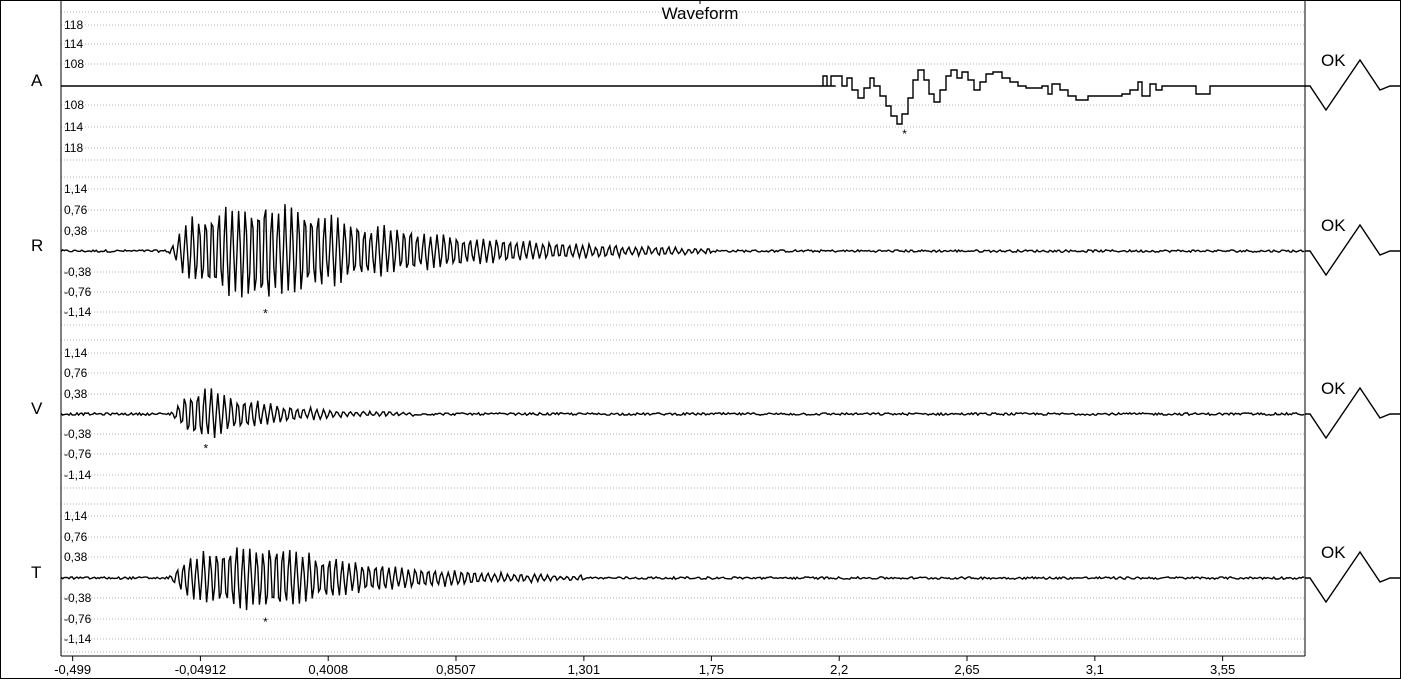  I want to click on channel-label: A, so click(37, 80).